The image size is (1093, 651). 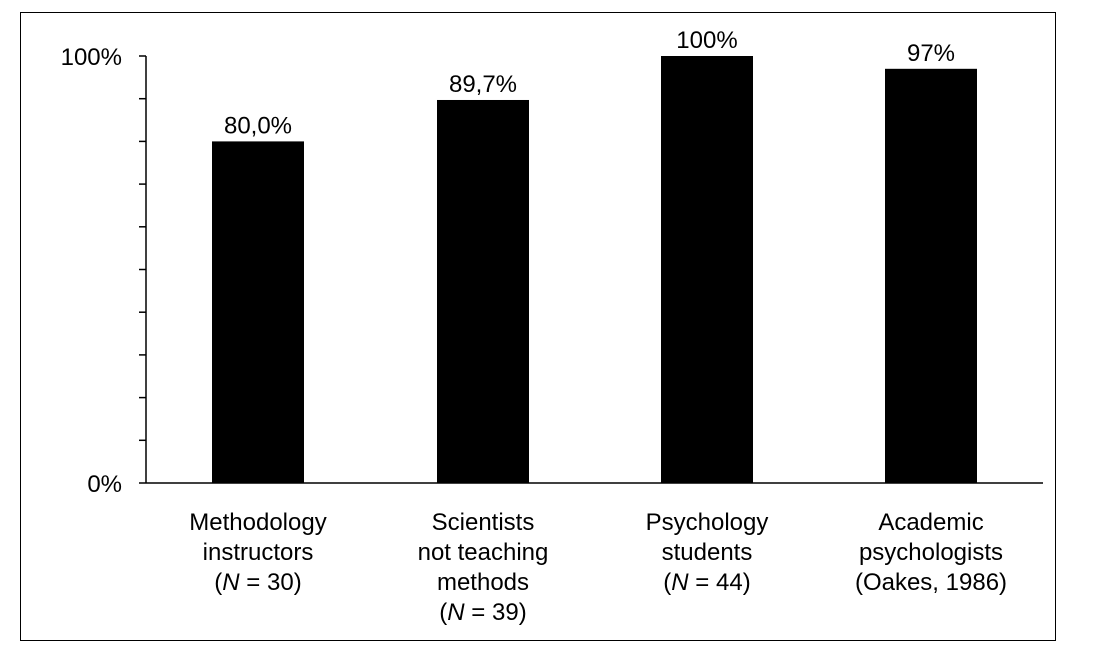 What do you see at coordinates (104, 484) in the screenshot?
I see `y-tick-label: 0%` at bounding box center [104, 484].